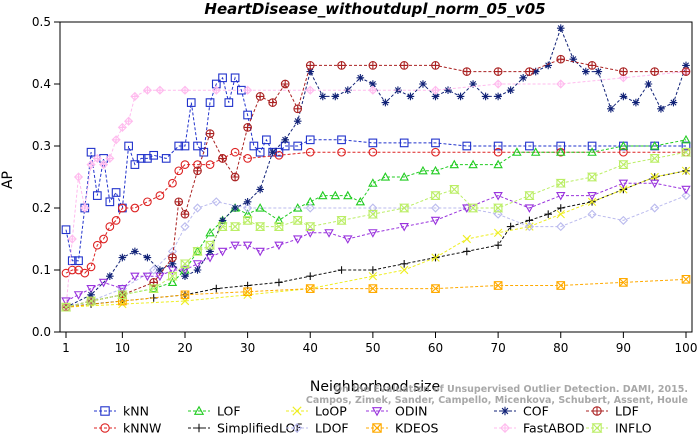 This screenshot has height=434, width=698. What do you see at coordinates (41, 332) in the screenshot?
I see `y-tick-label: 0.0` at bounding box center [41, 332].